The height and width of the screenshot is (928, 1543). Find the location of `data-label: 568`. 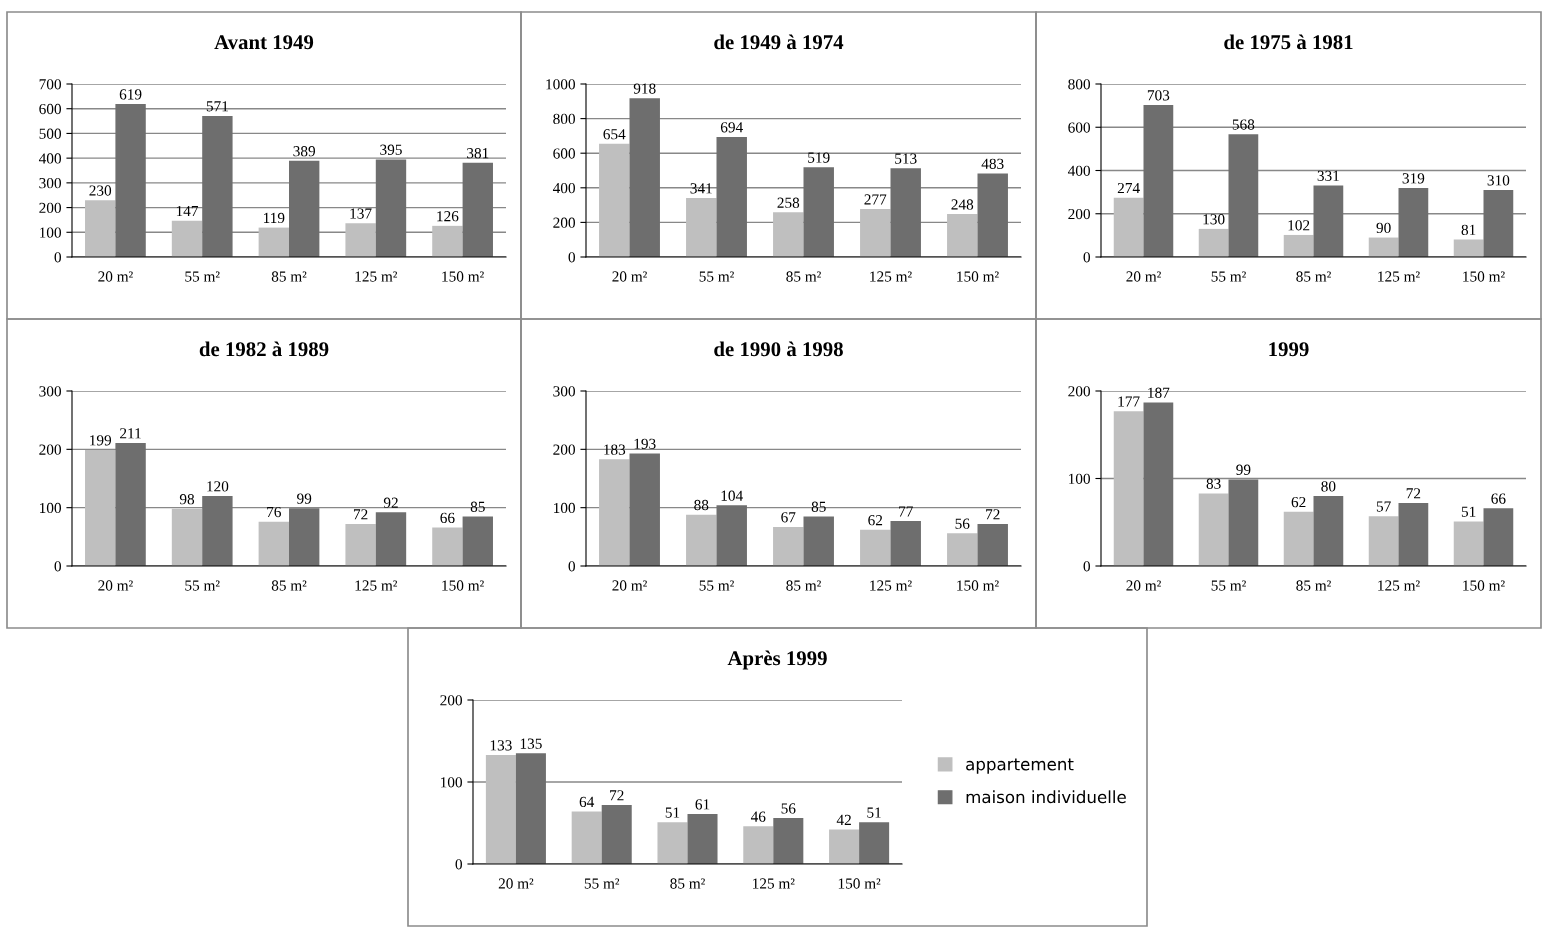

data-label: 568 is located at coordinates (1243, 124).